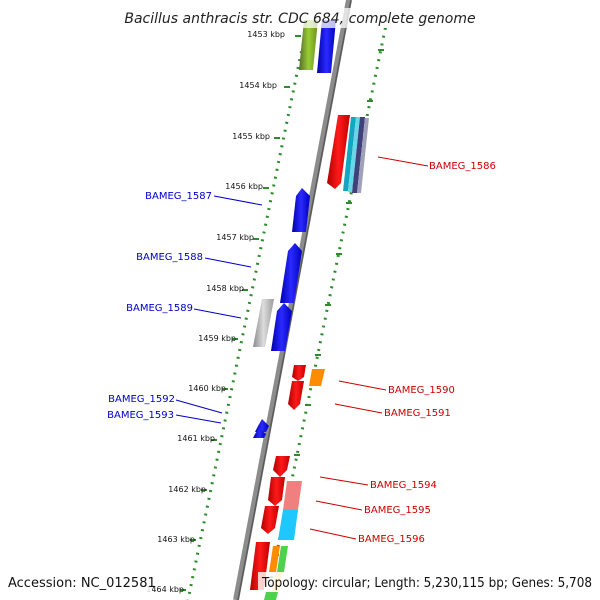  Describe the element at coordinates (299, 373) in the screenshot. I see `gene-bameg-1591-upper` at that location.